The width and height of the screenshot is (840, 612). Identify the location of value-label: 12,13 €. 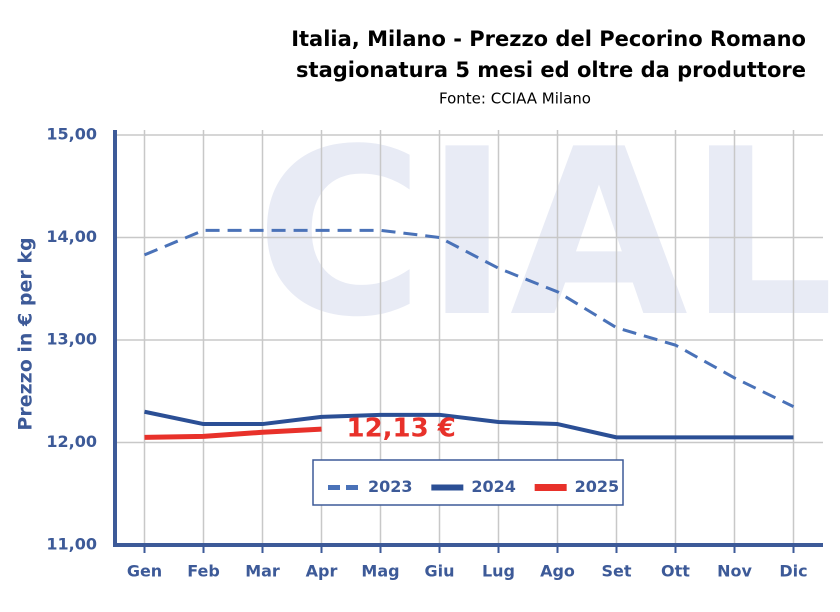
(401, 429).